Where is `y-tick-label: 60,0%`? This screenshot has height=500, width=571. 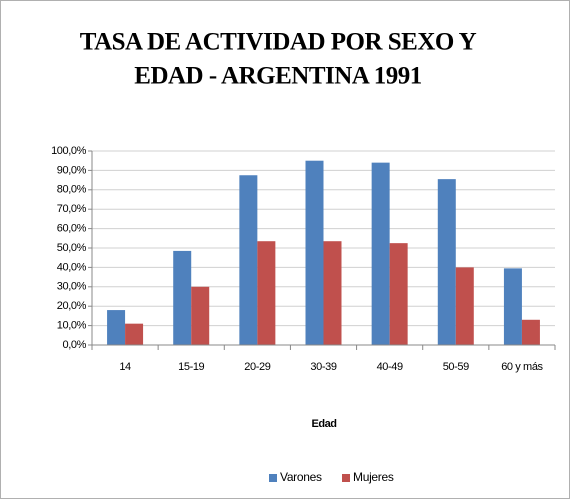
y-tick-label: 60,0% is located at coordinates (72, 229).